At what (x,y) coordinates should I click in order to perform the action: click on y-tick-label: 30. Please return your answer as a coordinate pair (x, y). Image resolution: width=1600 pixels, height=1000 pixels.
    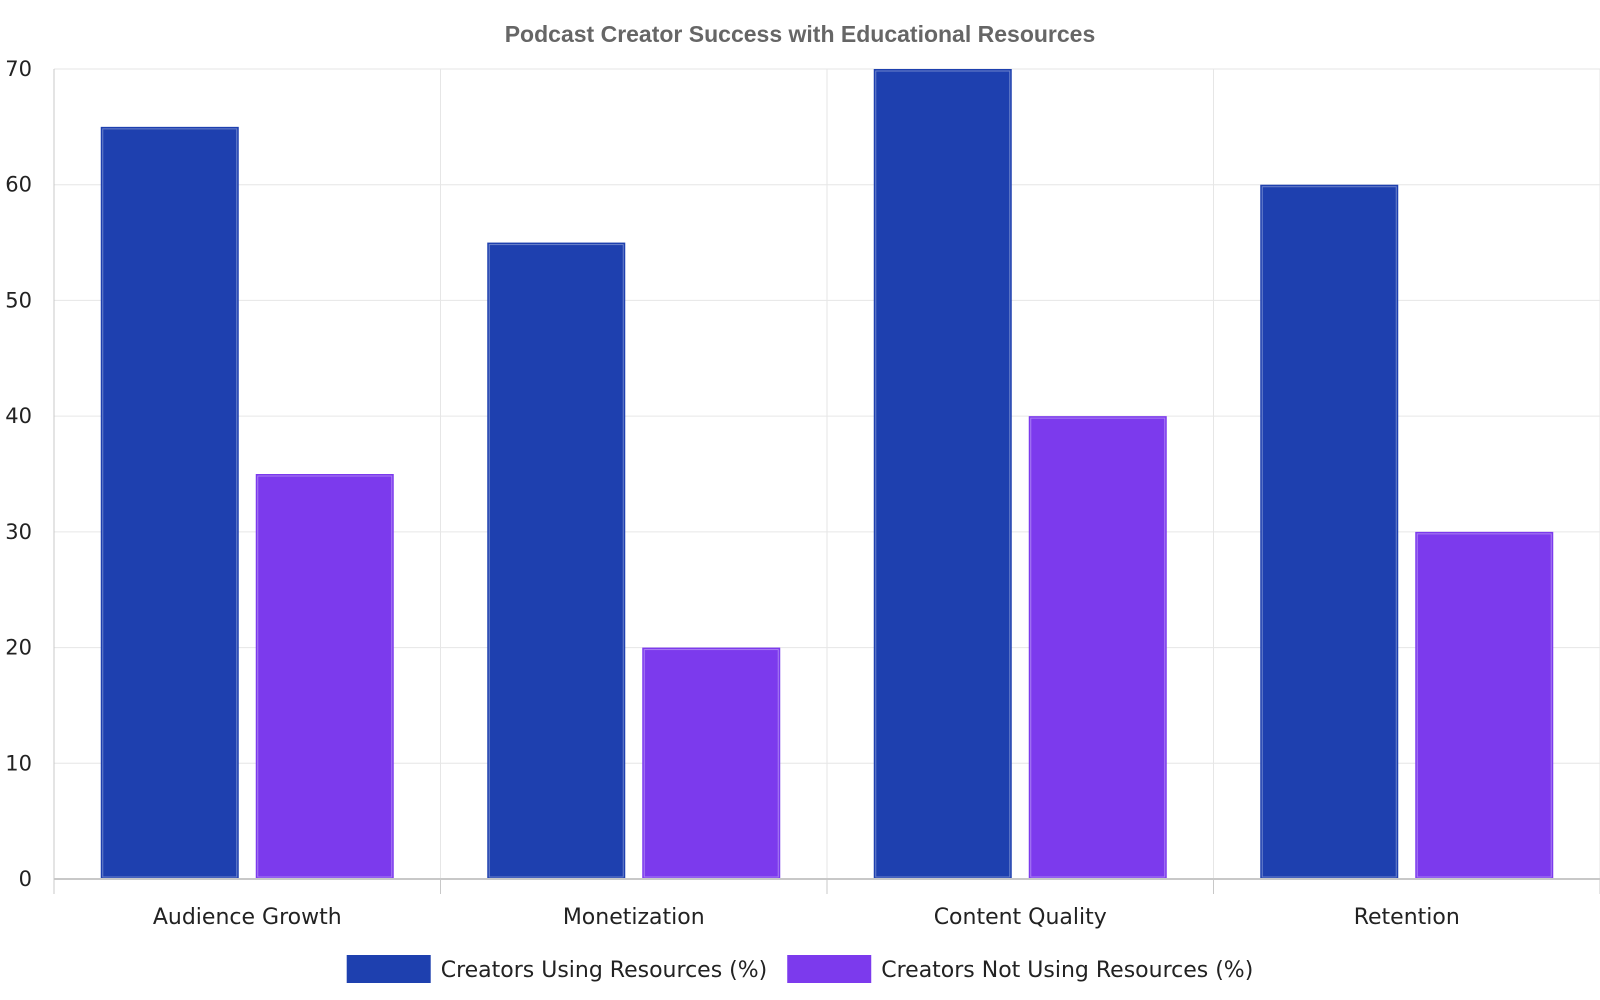
    Looking at the image, I should click on (18, 532).